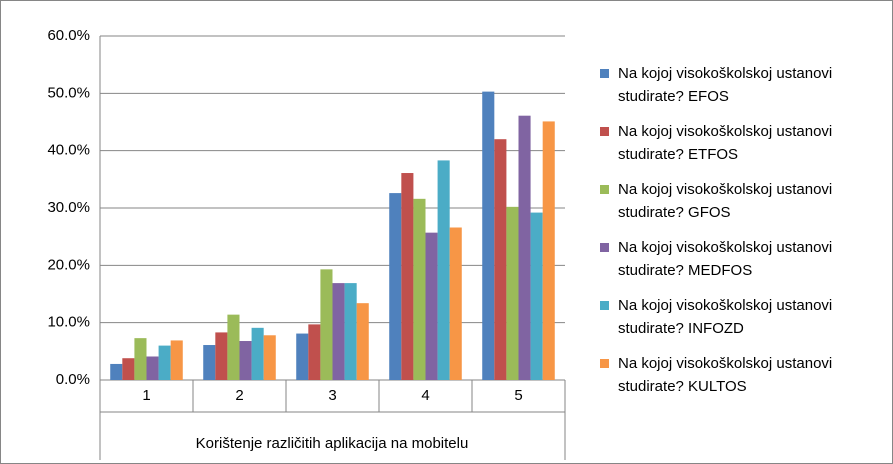 The width and height of the screenshot is (893, 464). What do you see at coordinates (68, 92) in the screenshot?
I see `y-tick-label: 50.0%` at bounding box center [68, 92].